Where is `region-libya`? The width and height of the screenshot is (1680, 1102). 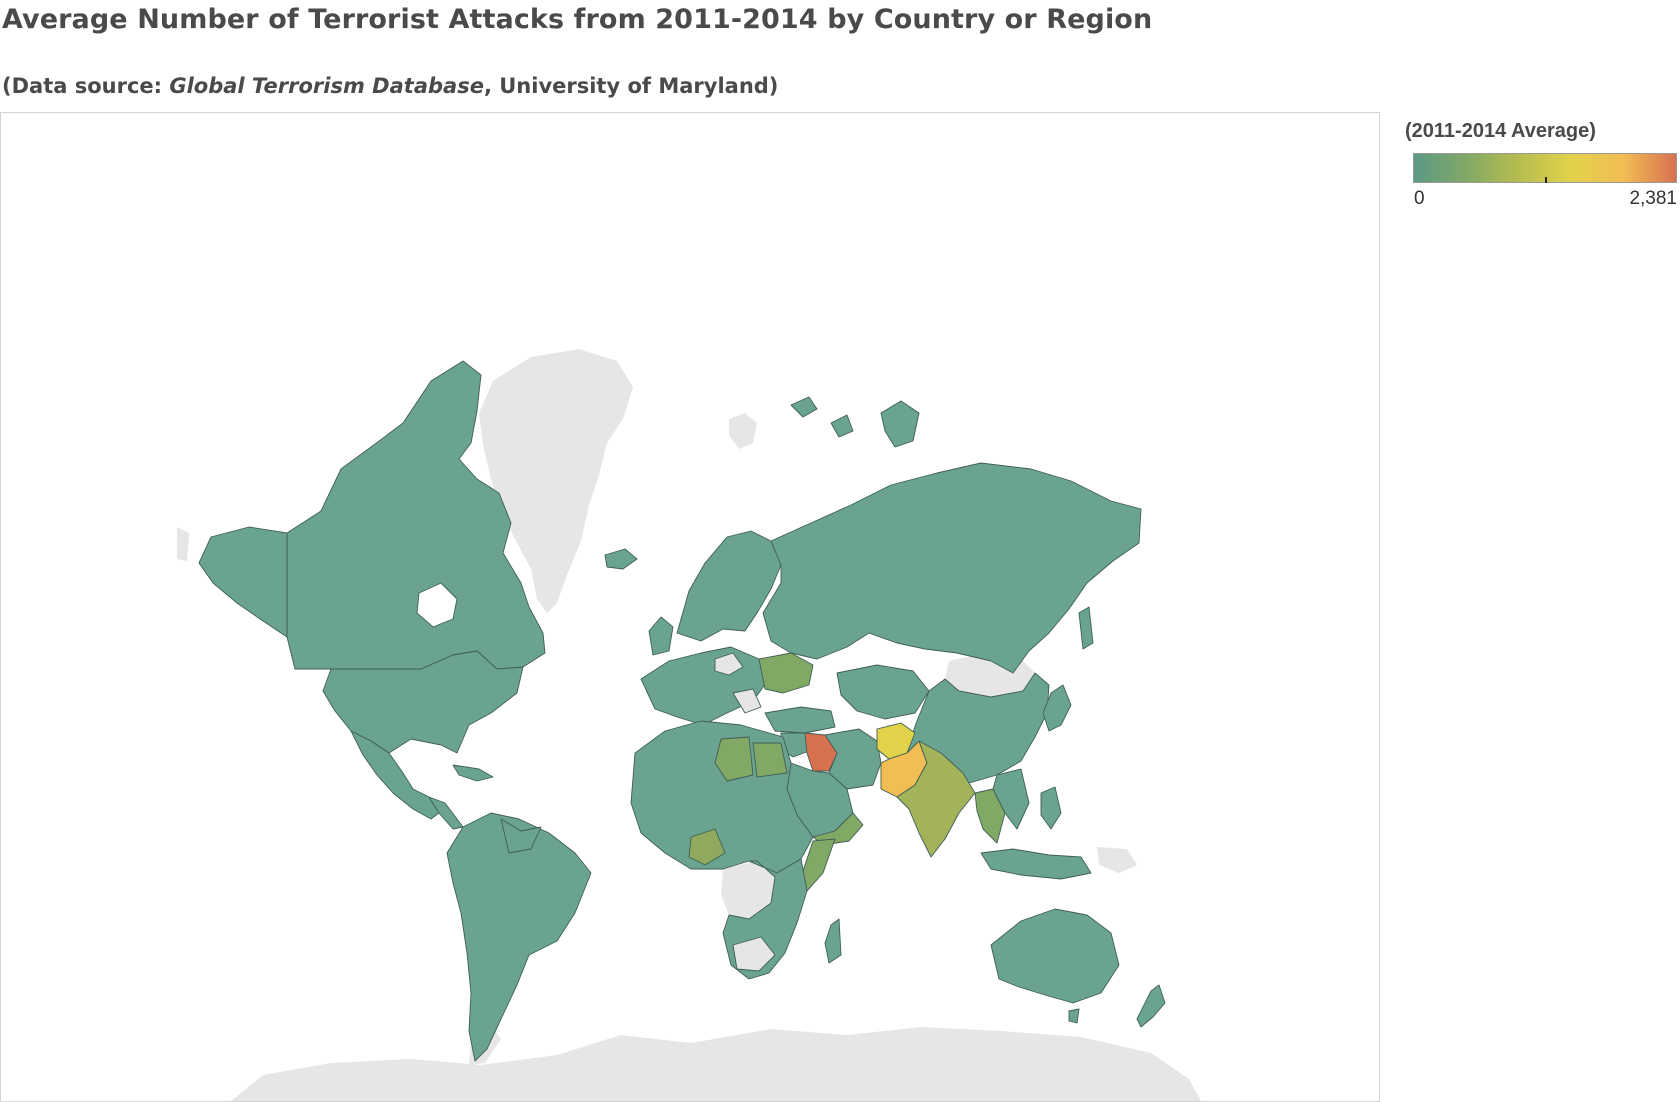 region-libya is located at coordinates (734, 759).